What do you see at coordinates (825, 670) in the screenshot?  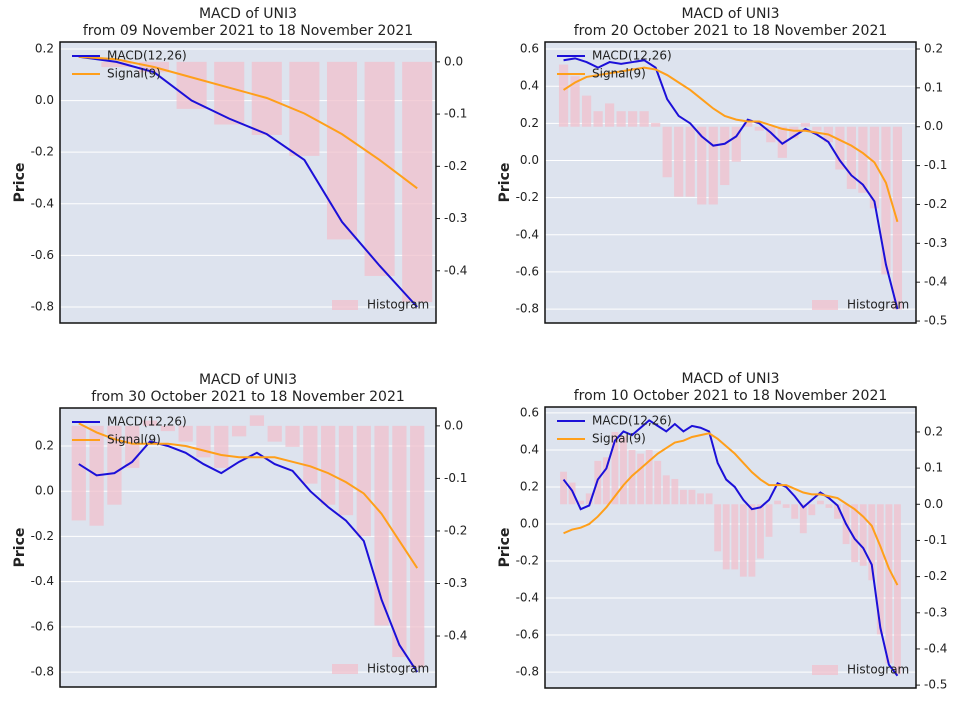 I see `legend-swatch` at bounding box center [825, 670].